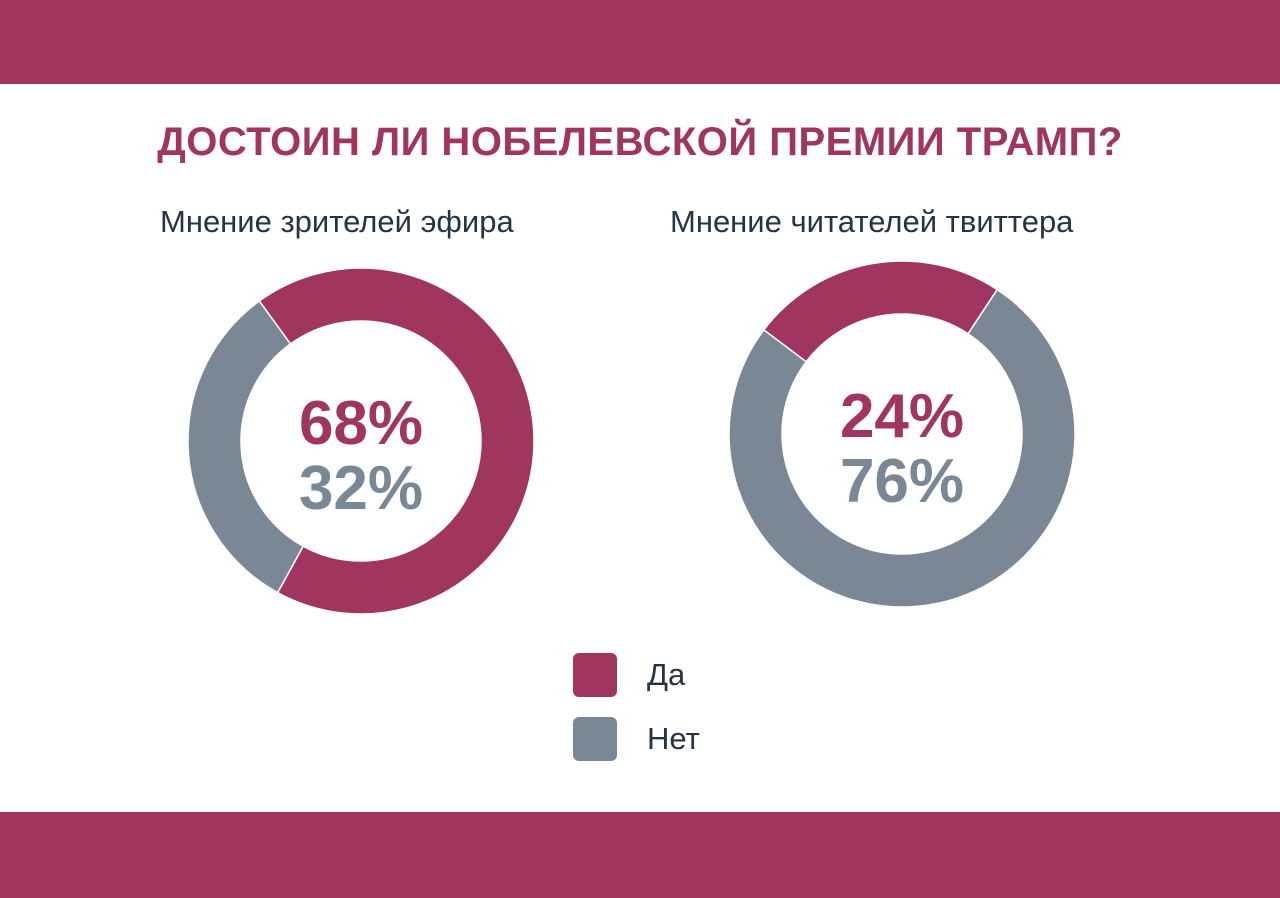  Describe the element at coordinates (361, 488) in the screenshot. I see `donut-label-no: 32%` at that location.